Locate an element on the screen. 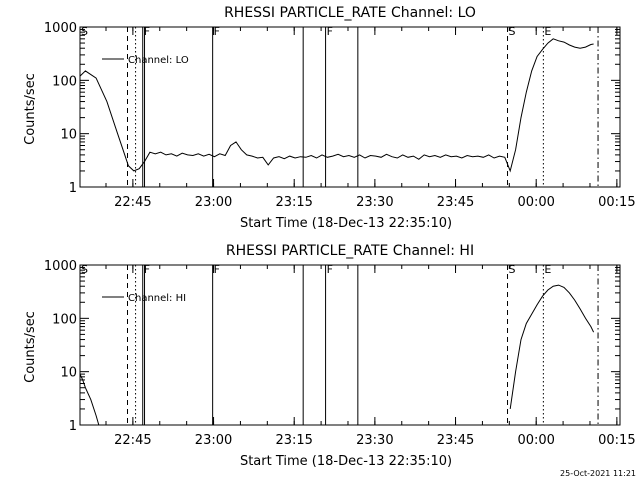 Image resolution: width=640 pixels, height=480 pixels. chart-title: RHESSI PARTICLE_RATE Channel: HI is located at coordinates (350, 251).